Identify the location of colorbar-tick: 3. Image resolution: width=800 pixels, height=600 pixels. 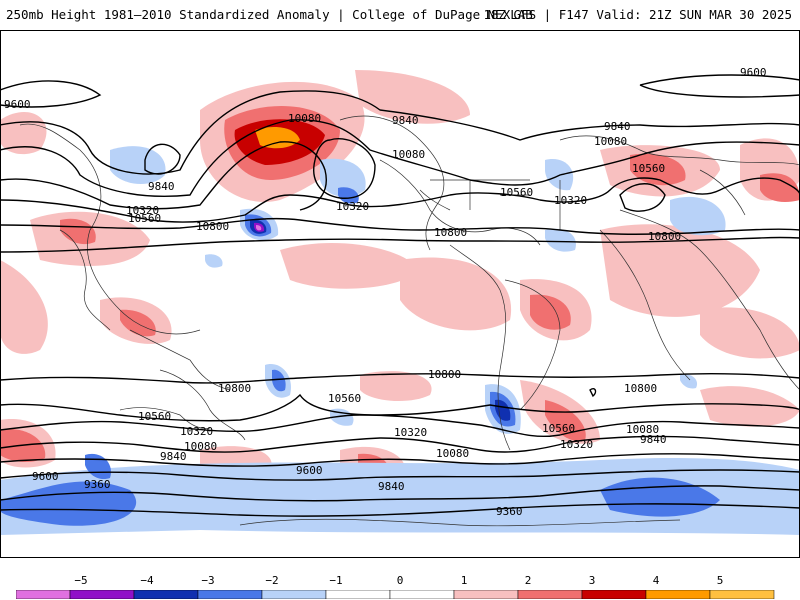
(592, 580).